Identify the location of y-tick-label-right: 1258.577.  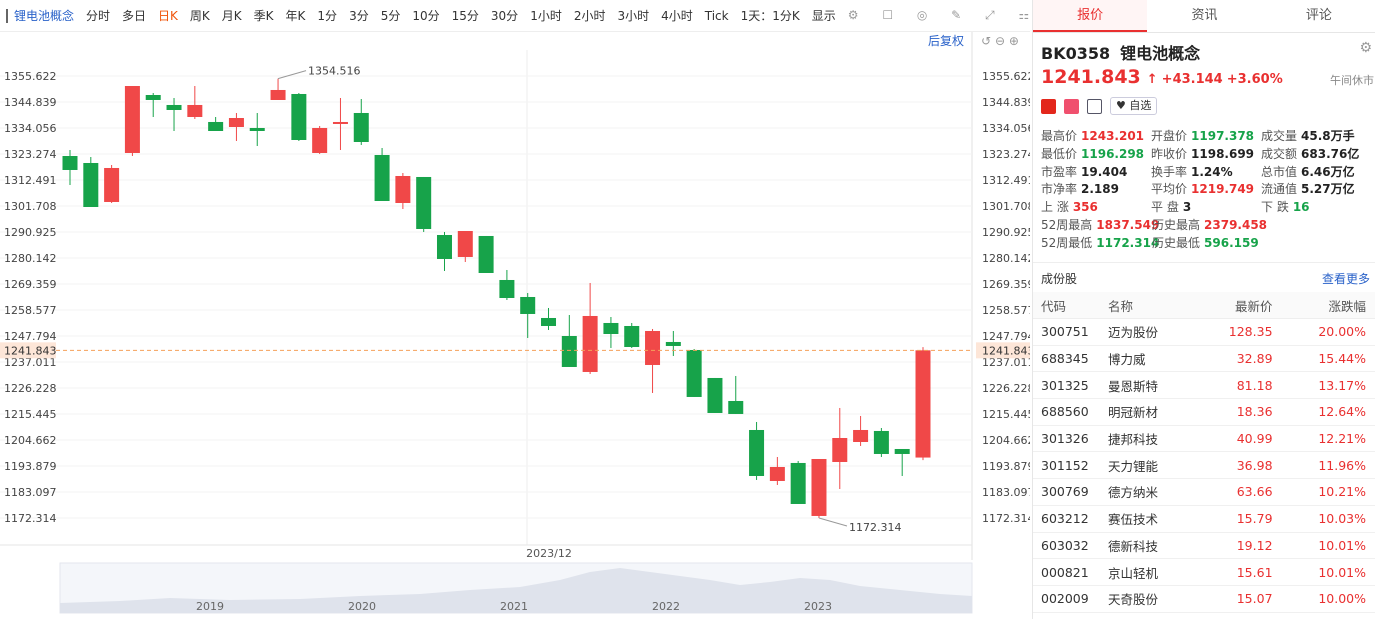
(1006, 310).